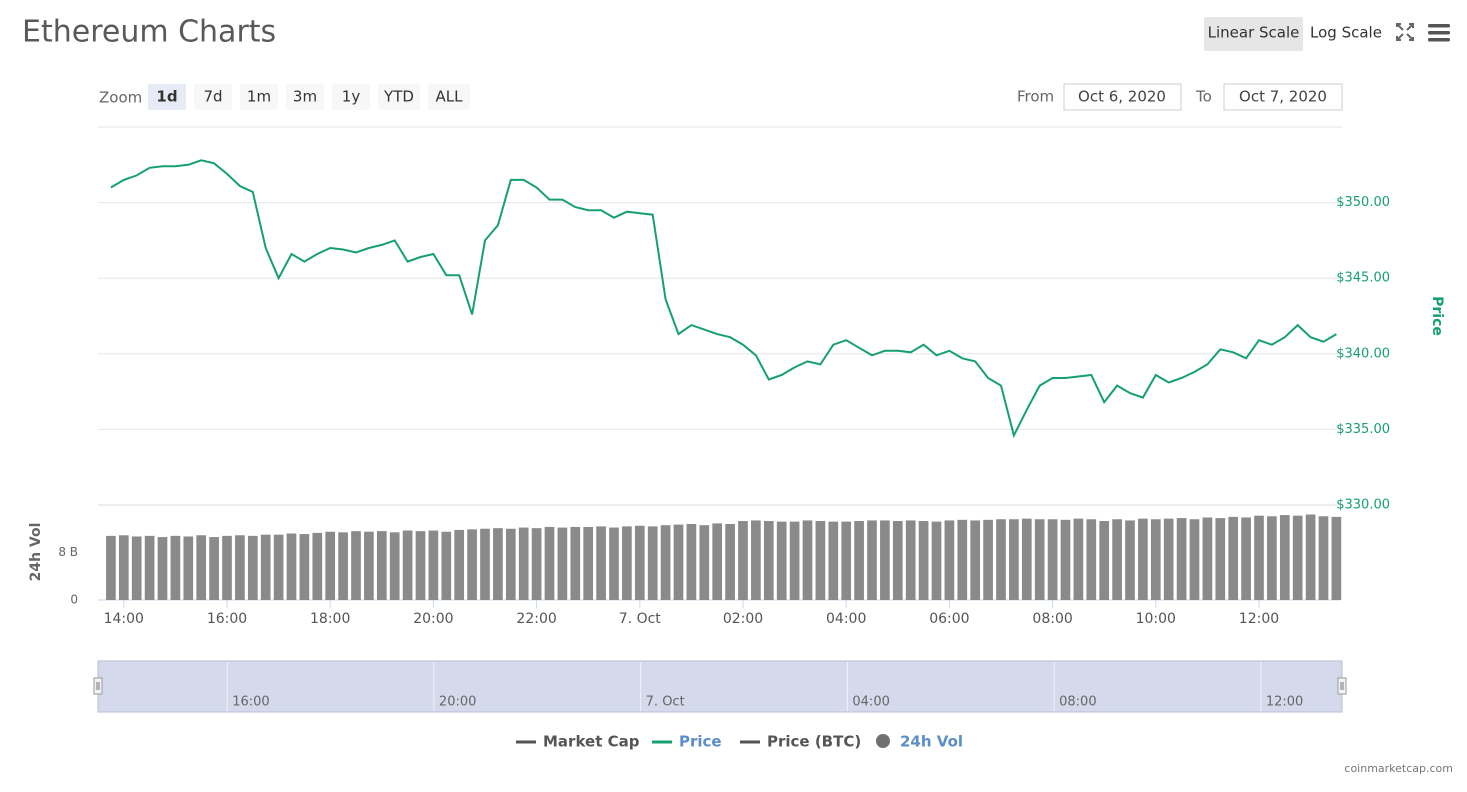 Image resolution: width=1467 pixels, height=792 pixels. Describe the element at coordinates (700, 742) in the screenshot. I see `legend-item: Price` at that location.